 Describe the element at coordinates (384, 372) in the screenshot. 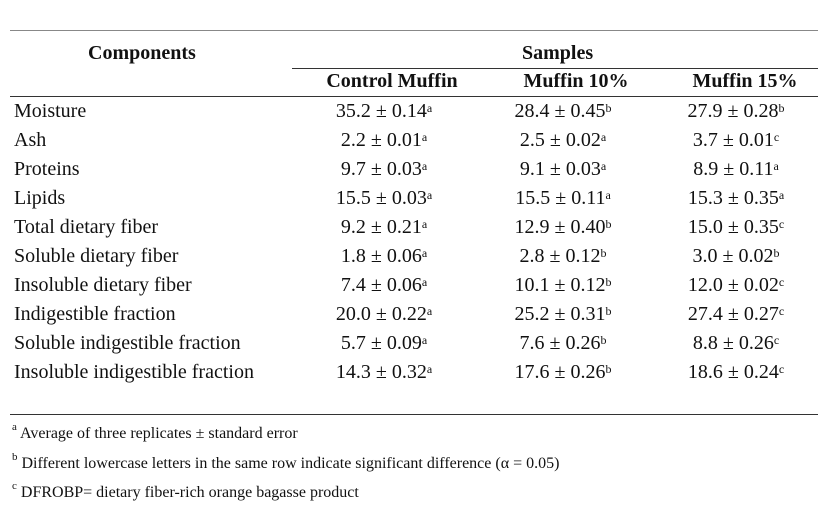

I see `value-cell: 14.3 ± 0.32a` at that location.